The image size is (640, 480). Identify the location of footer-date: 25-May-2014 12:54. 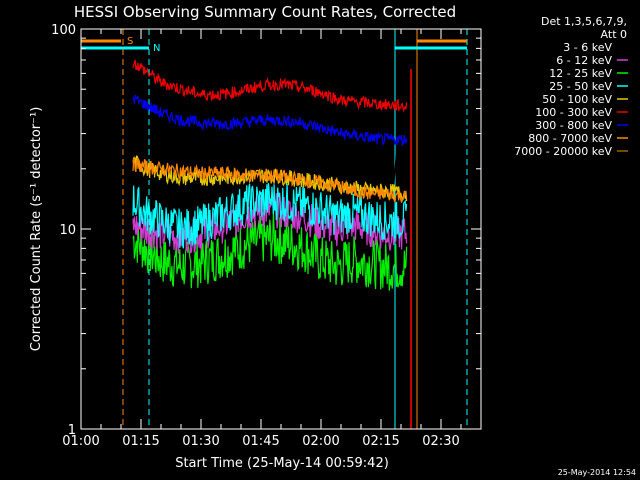
(597, 472).